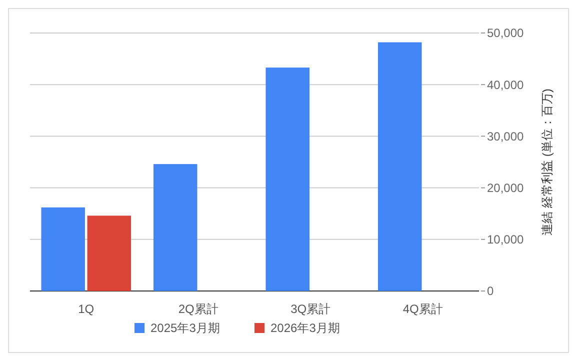 The width and height of the screenshot is (577, 361). Describe the element at coordinates (505, 136) in the screenshot. I see `y-tick-label: 30,000` at that location.